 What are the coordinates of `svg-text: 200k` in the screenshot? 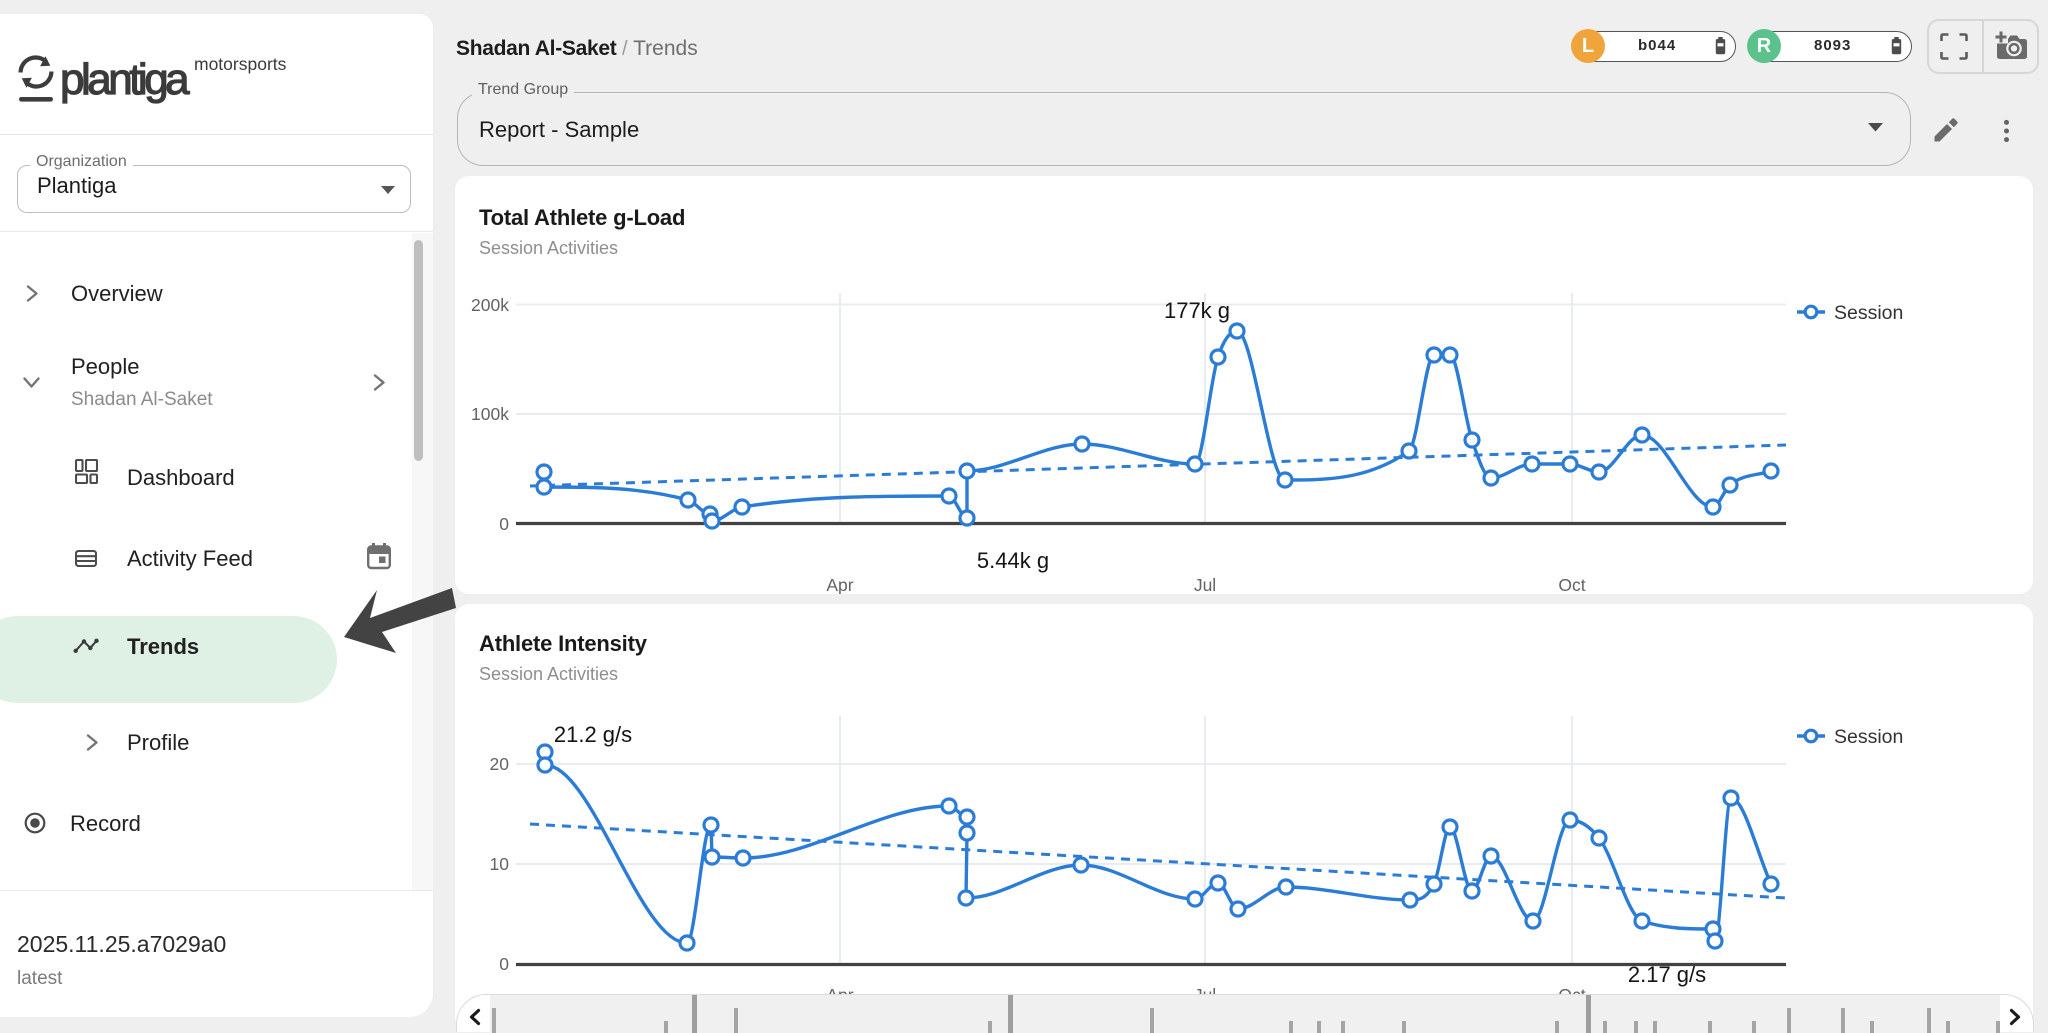 It's located at (490, 305).